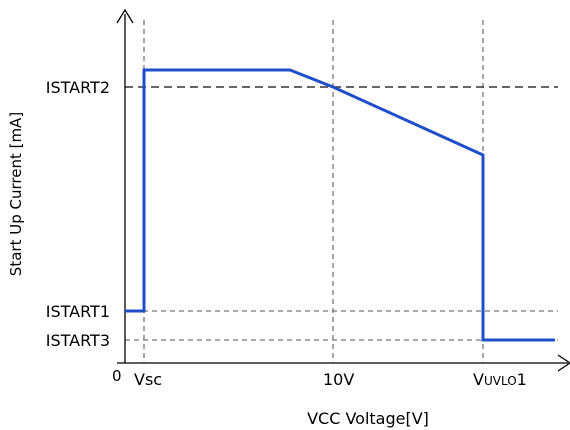 This screenshot has width=570, height=430. I want to click on x-marker-text: Vsc, so click(148, 379).